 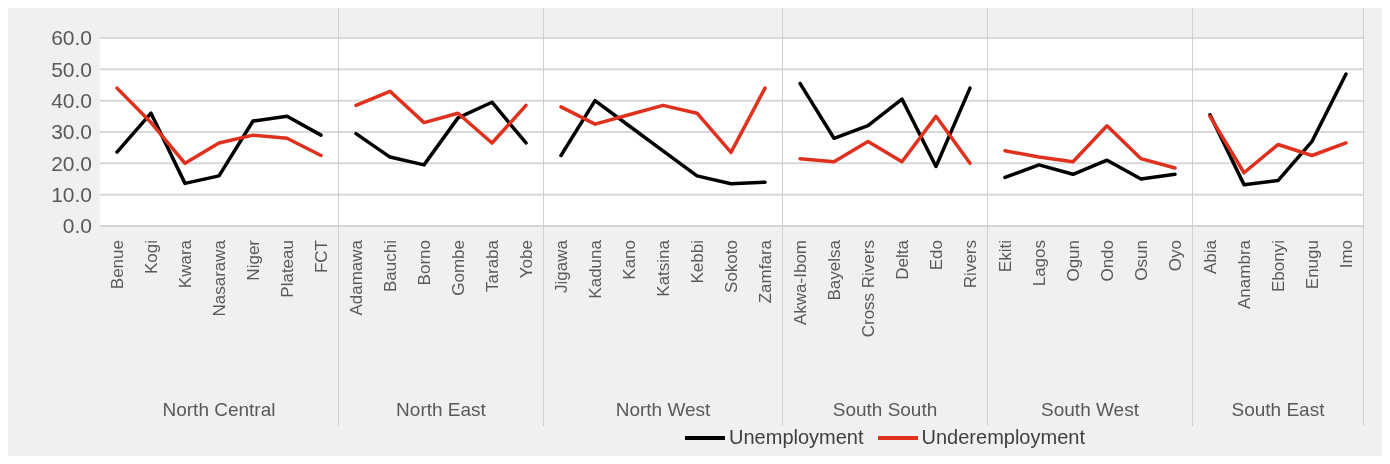 I want to click on x-tick-label: Adamawa, so click(x=356, y=277).